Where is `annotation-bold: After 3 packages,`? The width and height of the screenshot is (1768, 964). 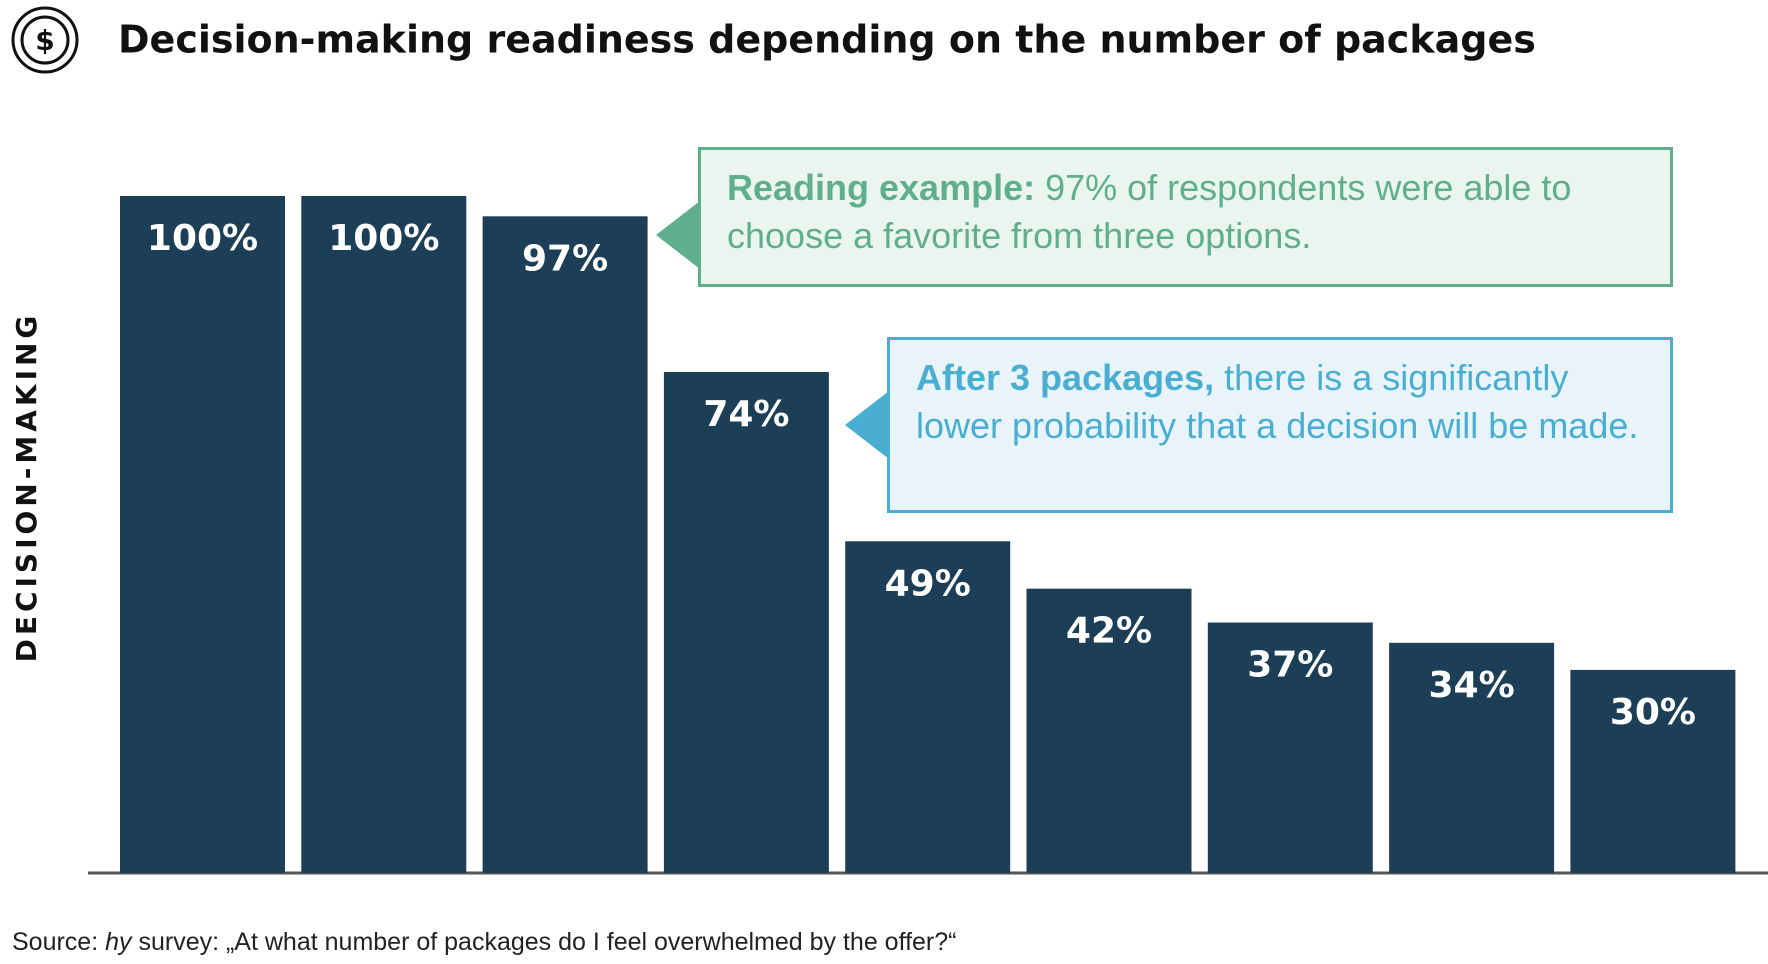 annotation-bold: After 3 packages, is located at coordinates (1065, 377).